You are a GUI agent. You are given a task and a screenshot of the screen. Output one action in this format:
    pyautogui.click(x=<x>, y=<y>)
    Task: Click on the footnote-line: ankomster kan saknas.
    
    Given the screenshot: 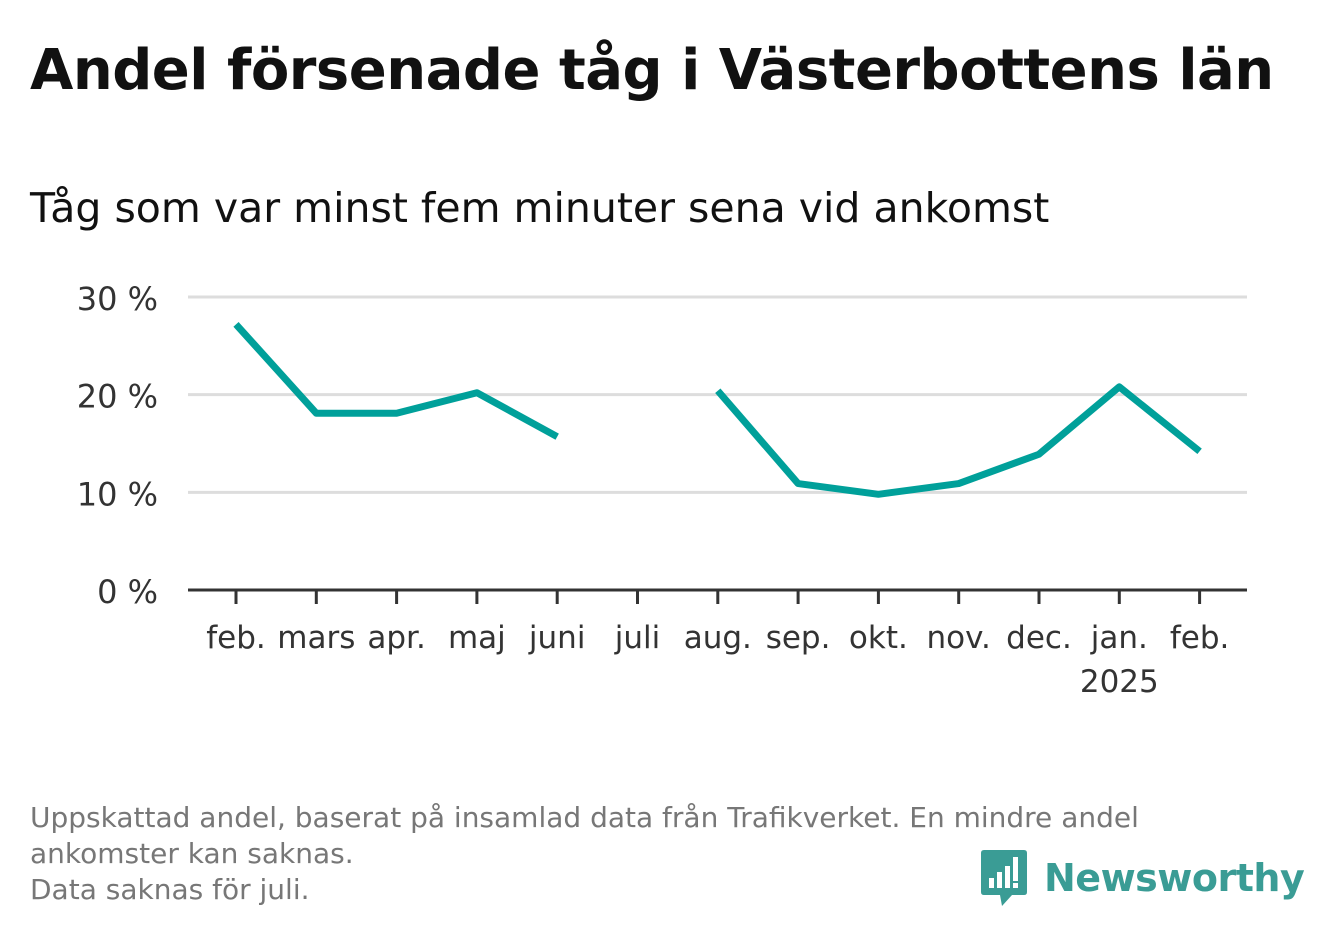 What is the action you would take?
    pyautogui.click(x=192, y=853)
    